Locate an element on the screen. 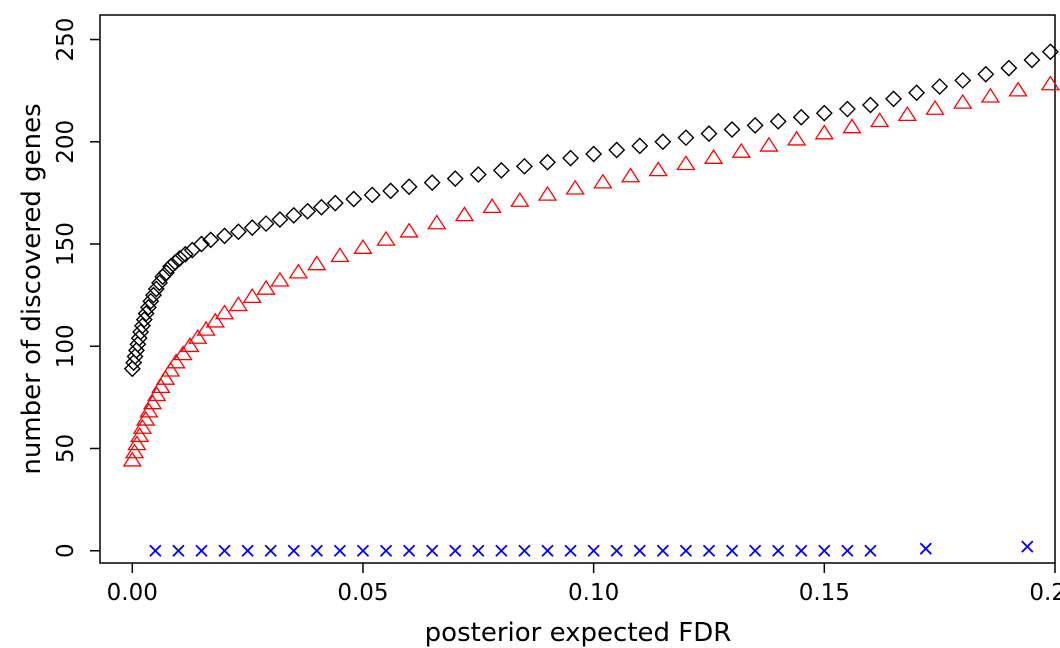 The height and width of the screenshot is (648, 1060). y-tick-label: 200 is located at coordinates (66, 142).